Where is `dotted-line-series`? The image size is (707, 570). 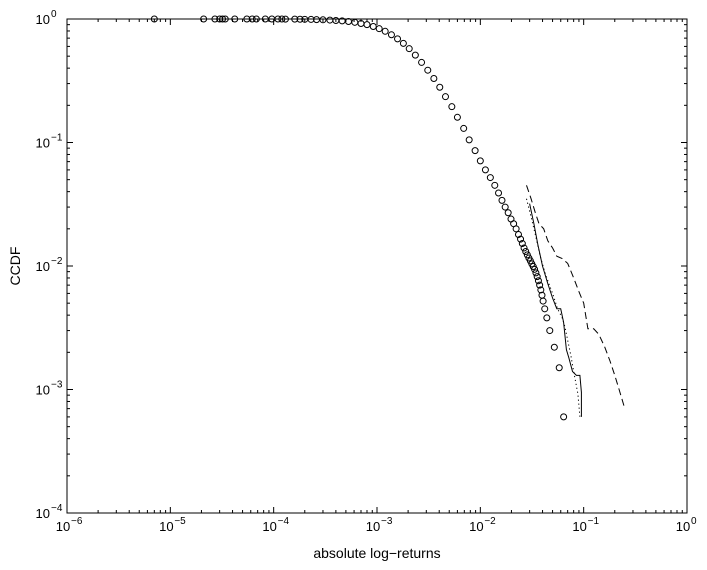 dotted-line-series is located at coordinates (553, 307).